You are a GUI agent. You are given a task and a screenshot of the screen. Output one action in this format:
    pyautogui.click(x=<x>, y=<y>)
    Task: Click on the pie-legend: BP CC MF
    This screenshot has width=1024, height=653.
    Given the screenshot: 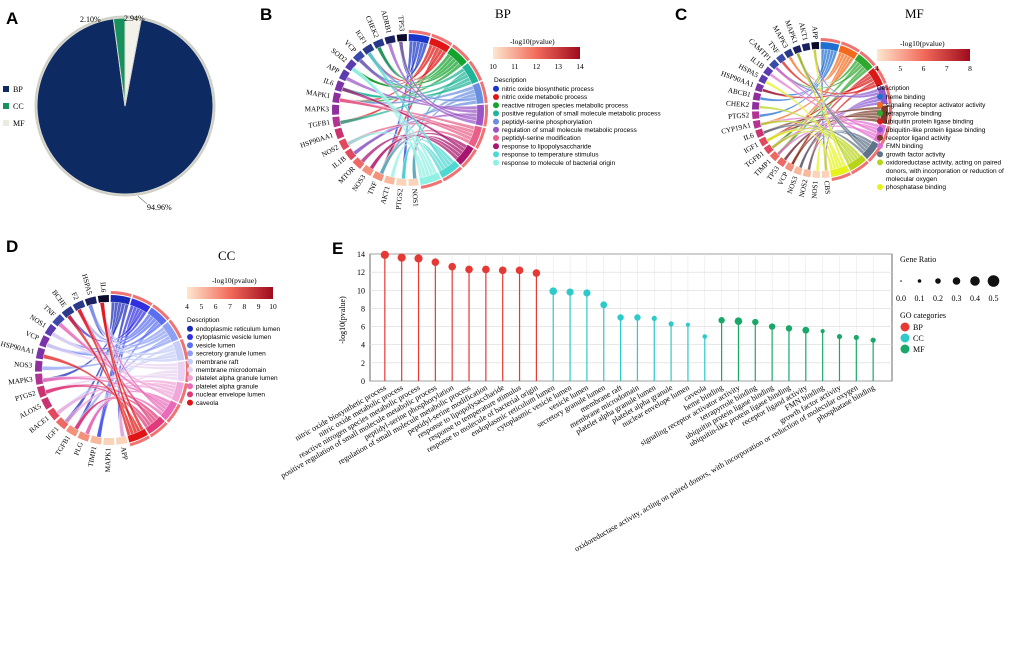 What is the action you would take?
    pyautogui.click(x=14, y=106)
    